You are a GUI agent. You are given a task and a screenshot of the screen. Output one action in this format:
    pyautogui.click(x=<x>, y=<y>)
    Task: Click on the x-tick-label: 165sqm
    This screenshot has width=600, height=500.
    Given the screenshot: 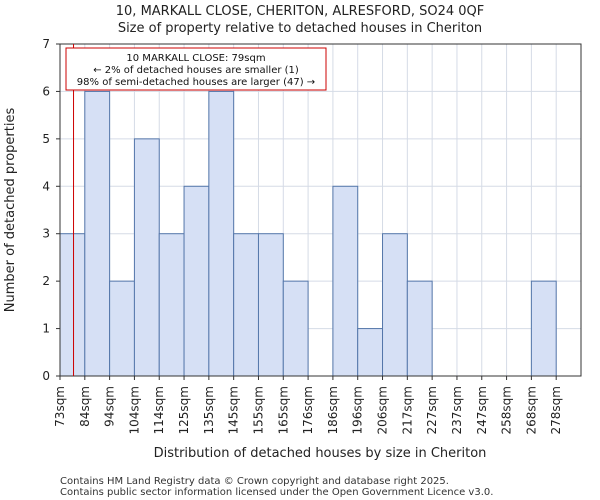 What is the action you would take?
    pyautogui.click(x=283, y=410)
    